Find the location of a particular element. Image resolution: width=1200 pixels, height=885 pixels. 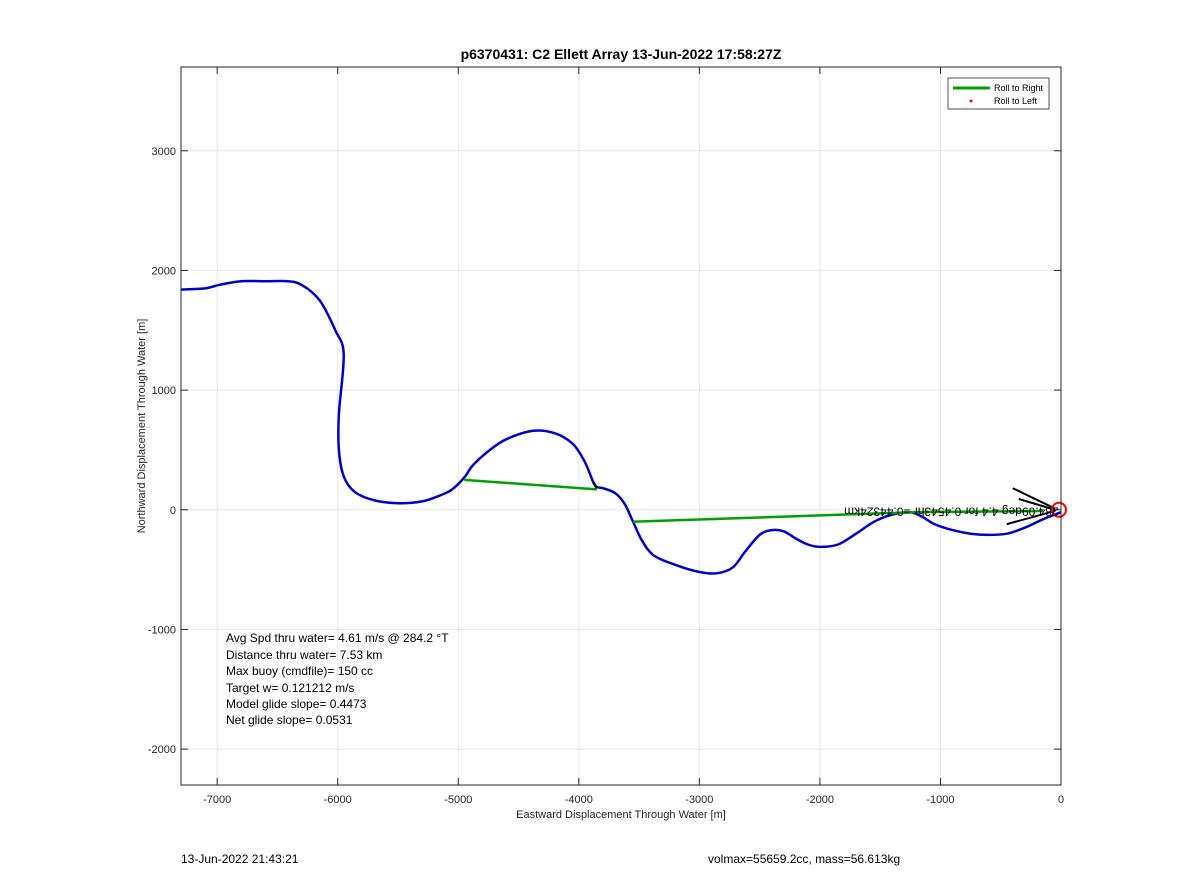

x-tick-label: 0 is located at coordinates (1061, 800).